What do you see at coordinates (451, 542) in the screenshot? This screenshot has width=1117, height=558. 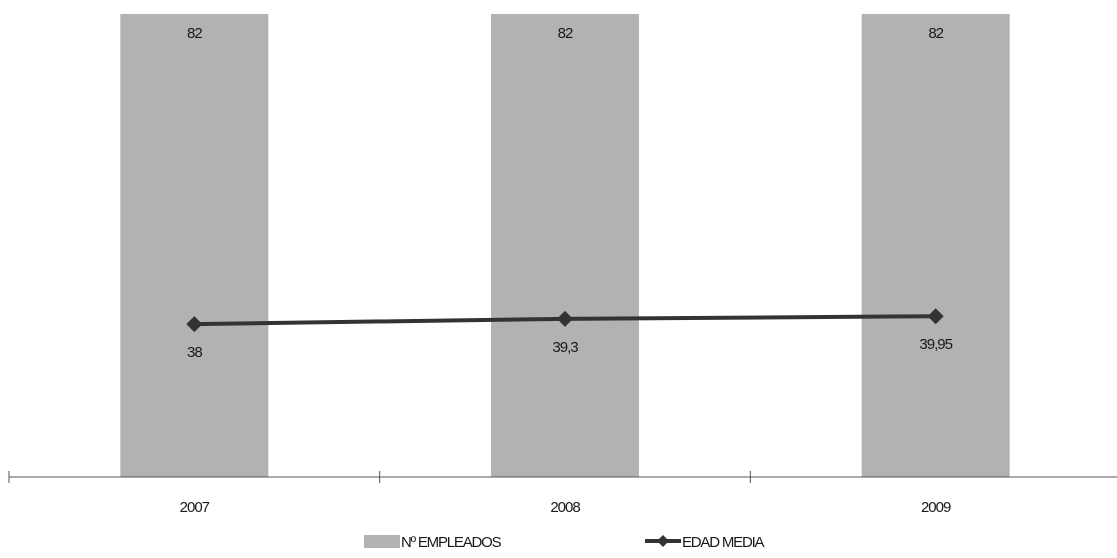 I see `legend-label-empleados: Nº EMPLEADOS` at bounding box center [451, 542].